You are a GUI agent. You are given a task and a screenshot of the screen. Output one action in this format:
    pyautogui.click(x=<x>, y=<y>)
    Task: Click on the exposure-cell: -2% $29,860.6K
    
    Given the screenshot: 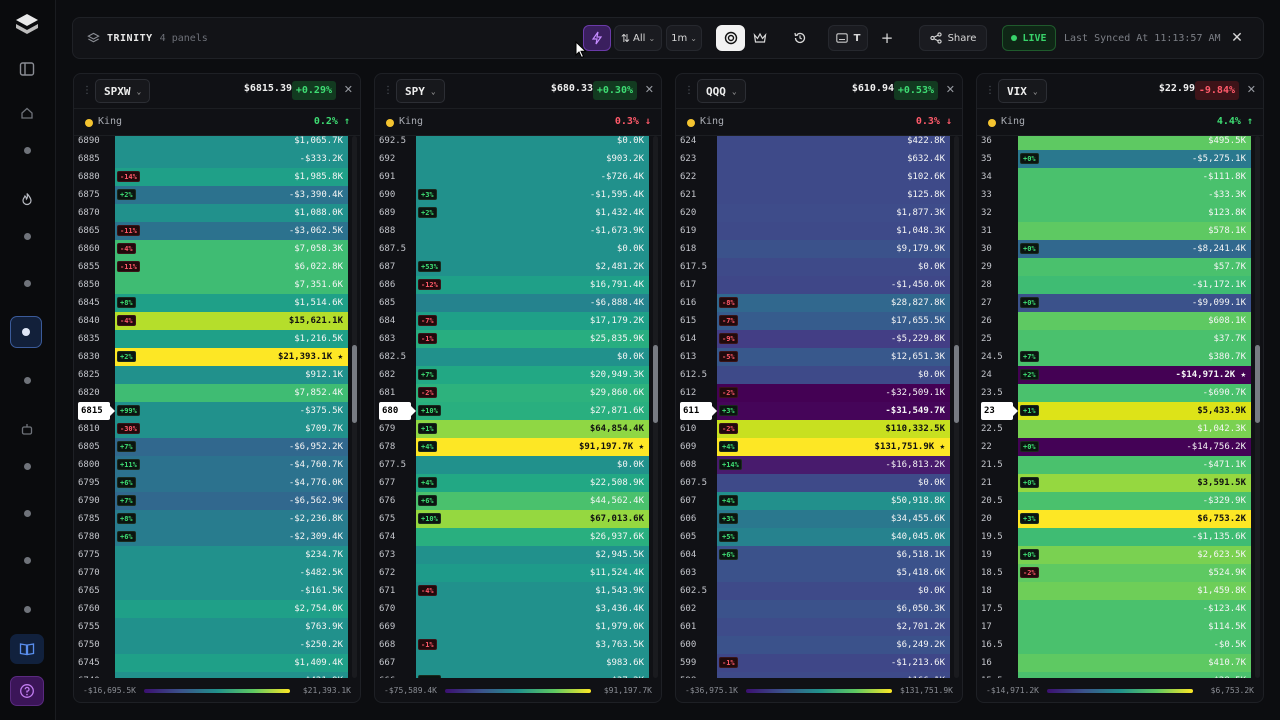 What is the action you would take?
    pyautogui.click(x=532, y=393)
    